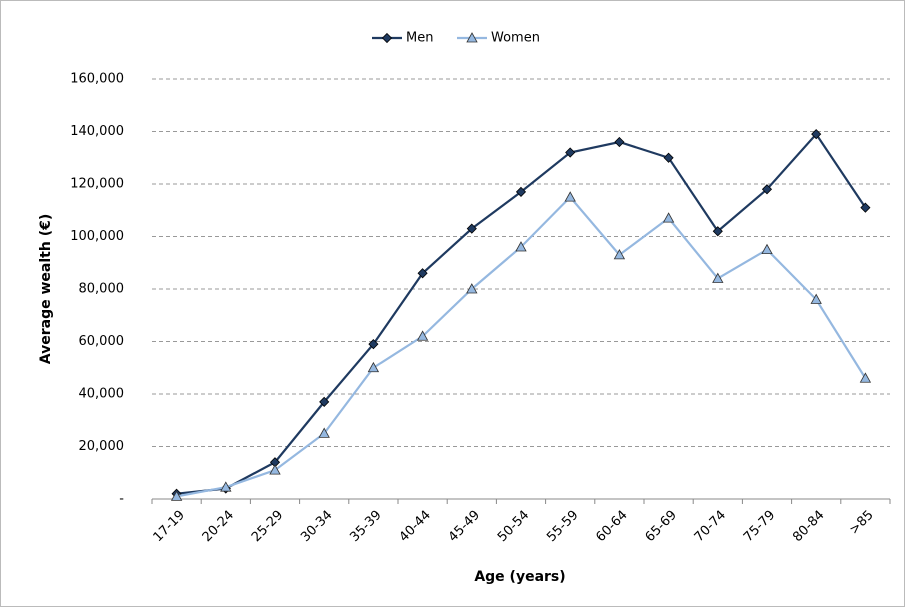  I want to click on legend-label: Men, so click(419, 38).